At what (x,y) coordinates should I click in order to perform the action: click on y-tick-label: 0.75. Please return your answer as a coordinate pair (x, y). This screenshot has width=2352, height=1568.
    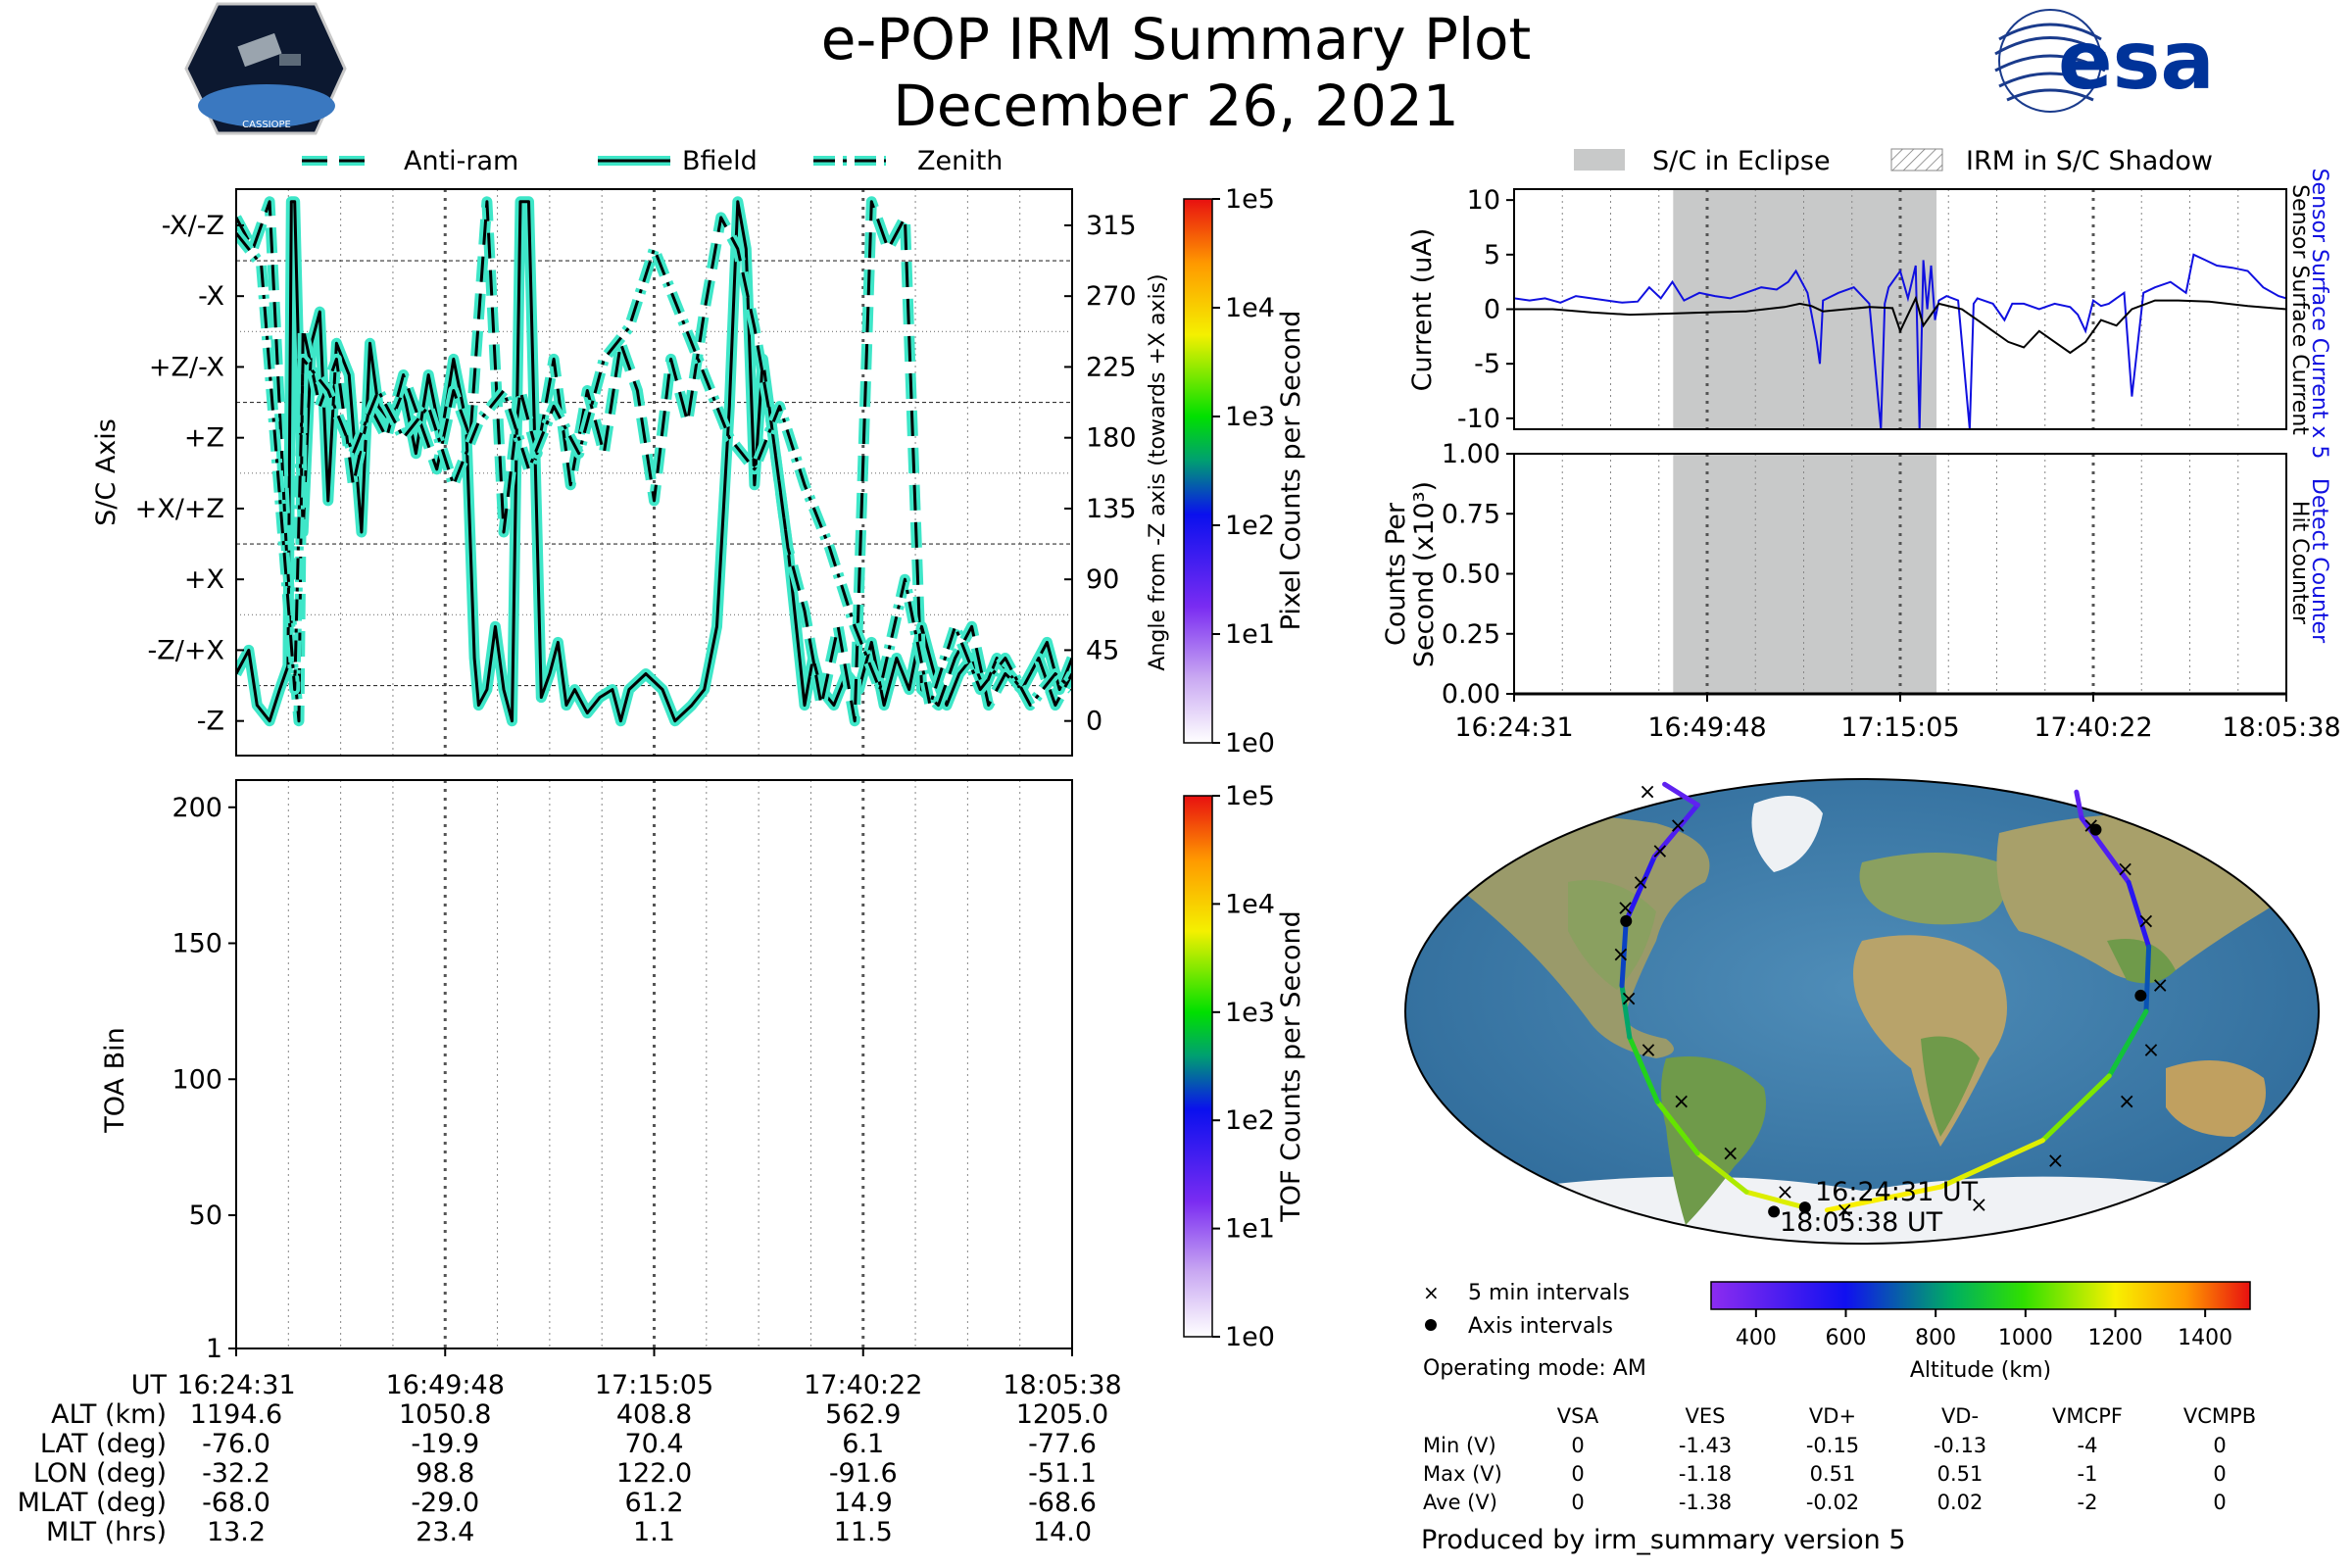
    Looking at the image, I should click on (1471, 514).